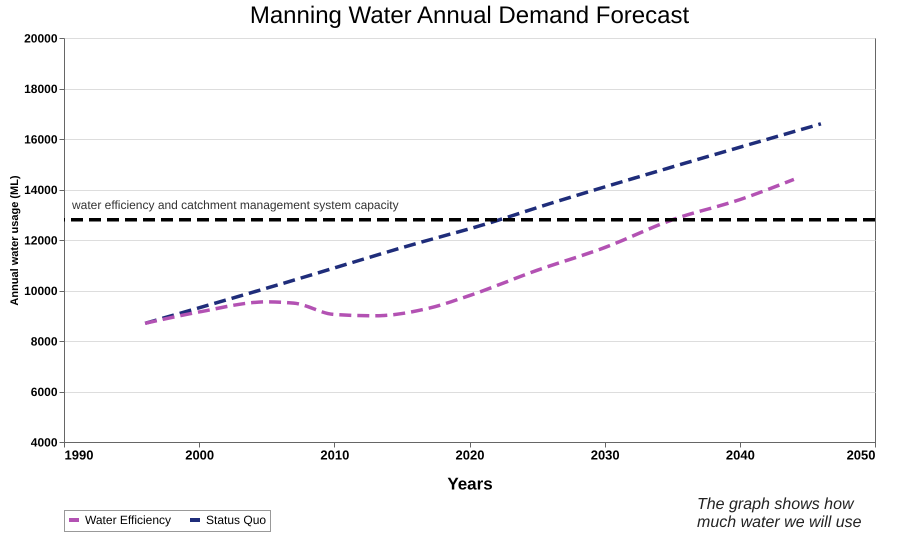  Describe the element at coordinates (740, 455) in the screenshot. I see `x-tick-label: 2040` at that location.